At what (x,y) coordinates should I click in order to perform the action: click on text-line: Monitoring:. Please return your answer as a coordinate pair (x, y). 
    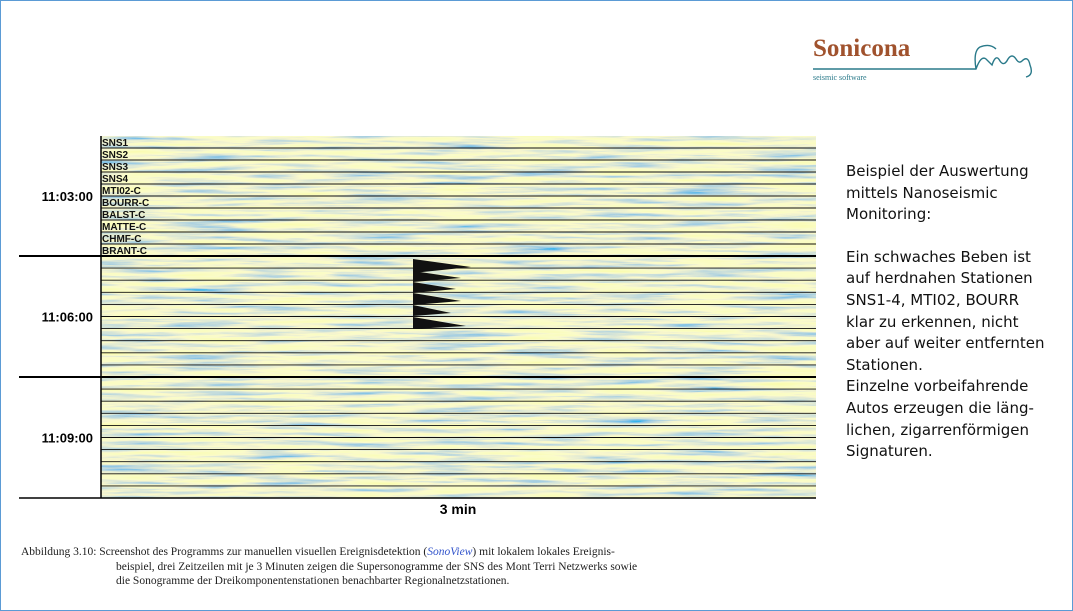
    Looking at the image, I should click on (889, 214).